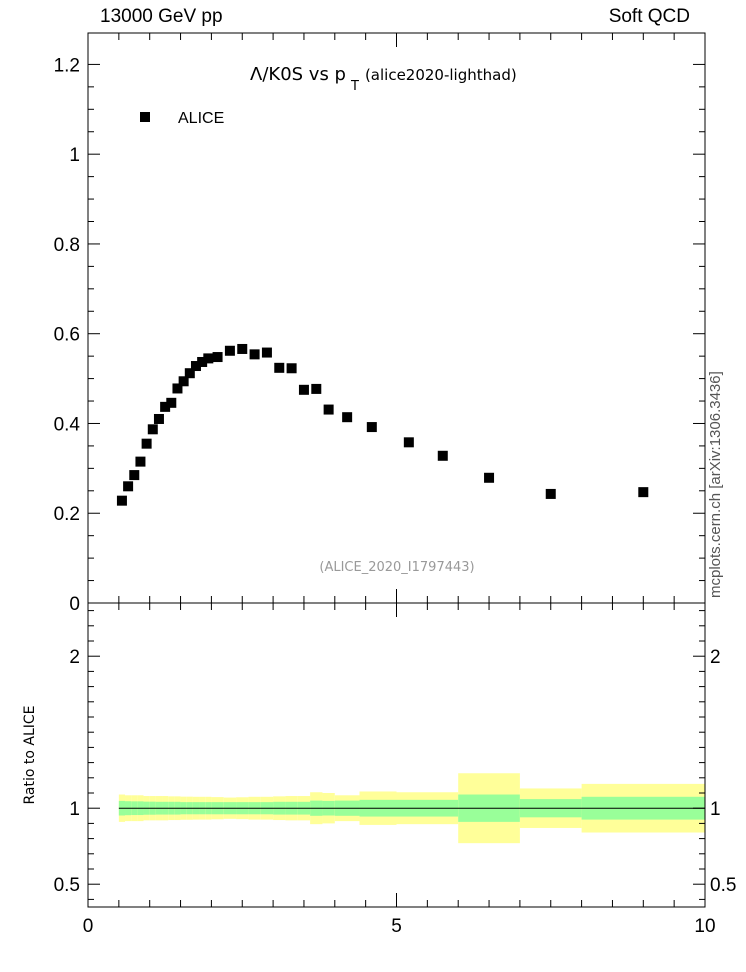  I want to click on x-tick-label: 0, so click(88, 926).